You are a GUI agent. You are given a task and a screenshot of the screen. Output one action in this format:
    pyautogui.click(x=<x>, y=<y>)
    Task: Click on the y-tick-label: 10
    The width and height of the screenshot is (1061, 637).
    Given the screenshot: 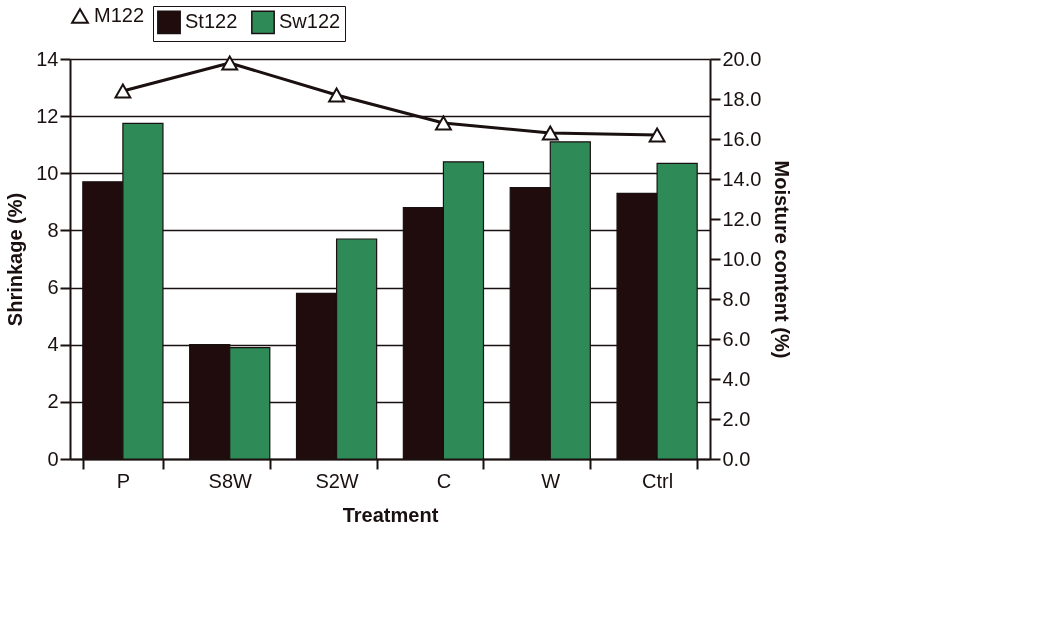 What is the action you would take?
    pyautogui.click(x=47, y=172)
    